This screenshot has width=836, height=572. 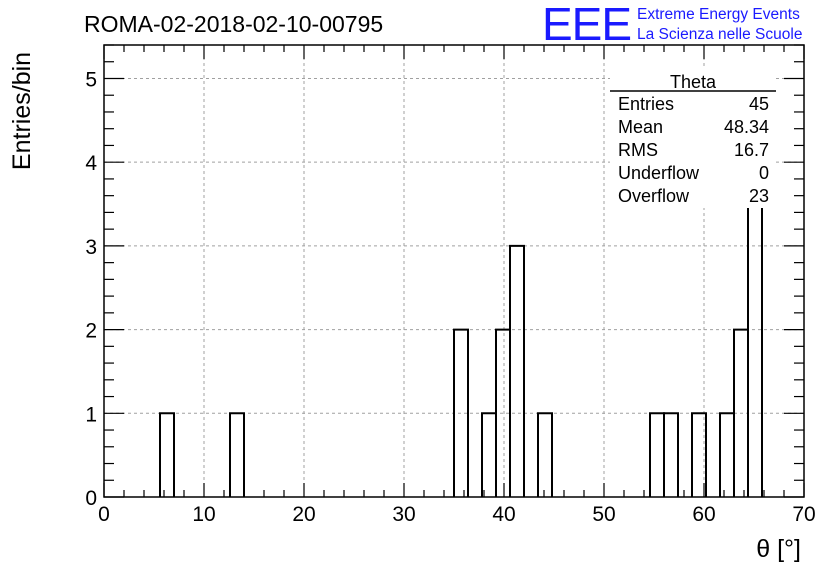 I want to click on y-tick-label: 1, so click(x=91, y=414).